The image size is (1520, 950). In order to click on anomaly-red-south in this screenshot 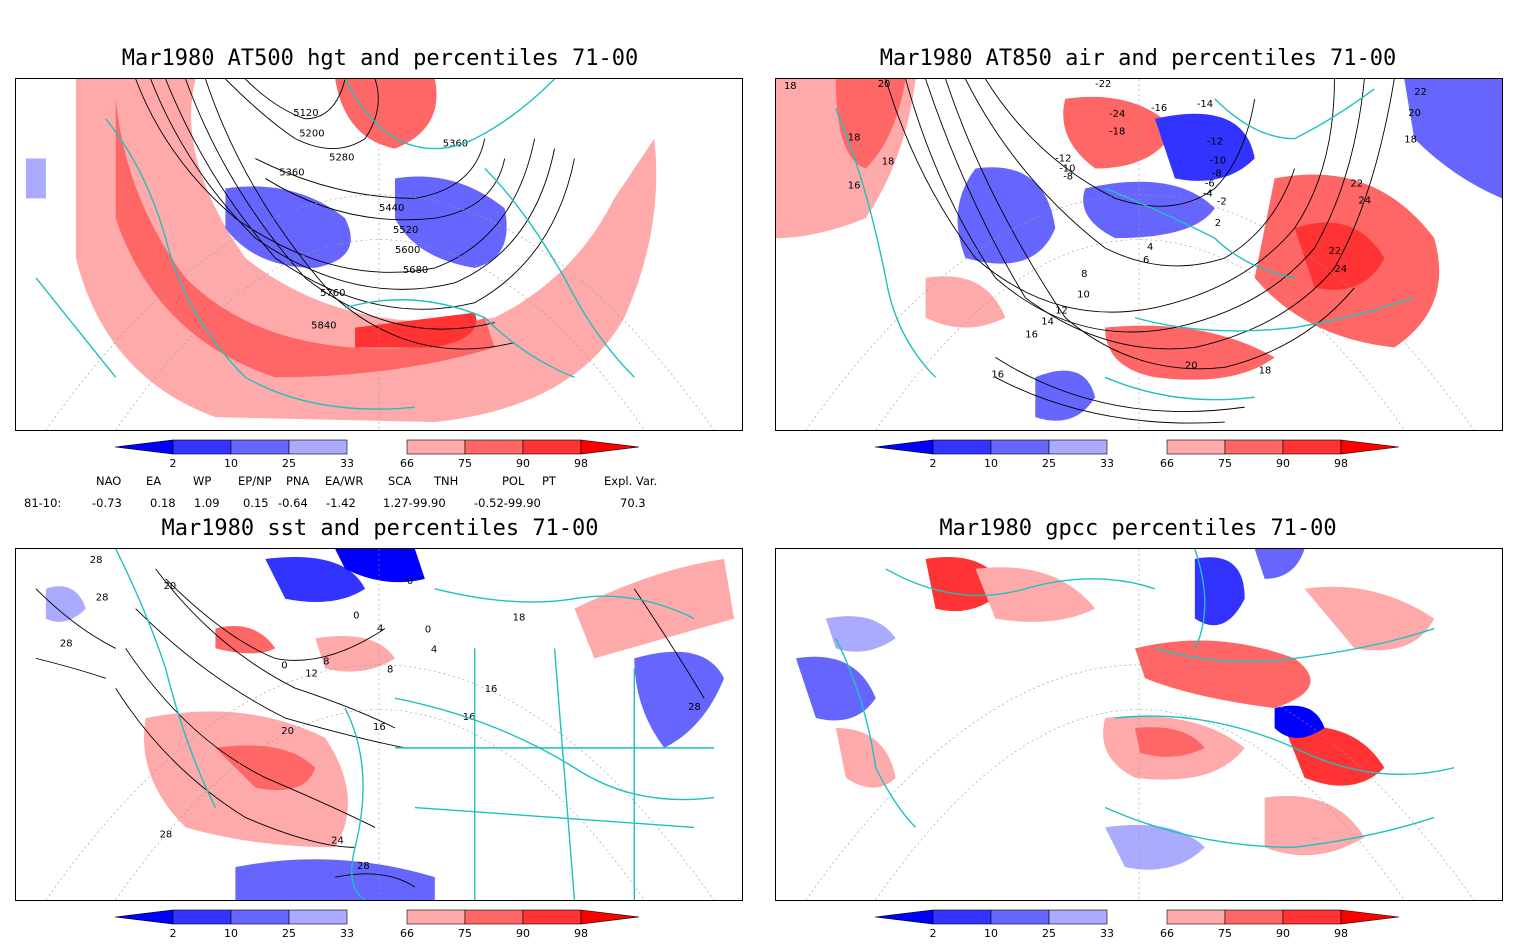, I will do `click(1314, 825)`.